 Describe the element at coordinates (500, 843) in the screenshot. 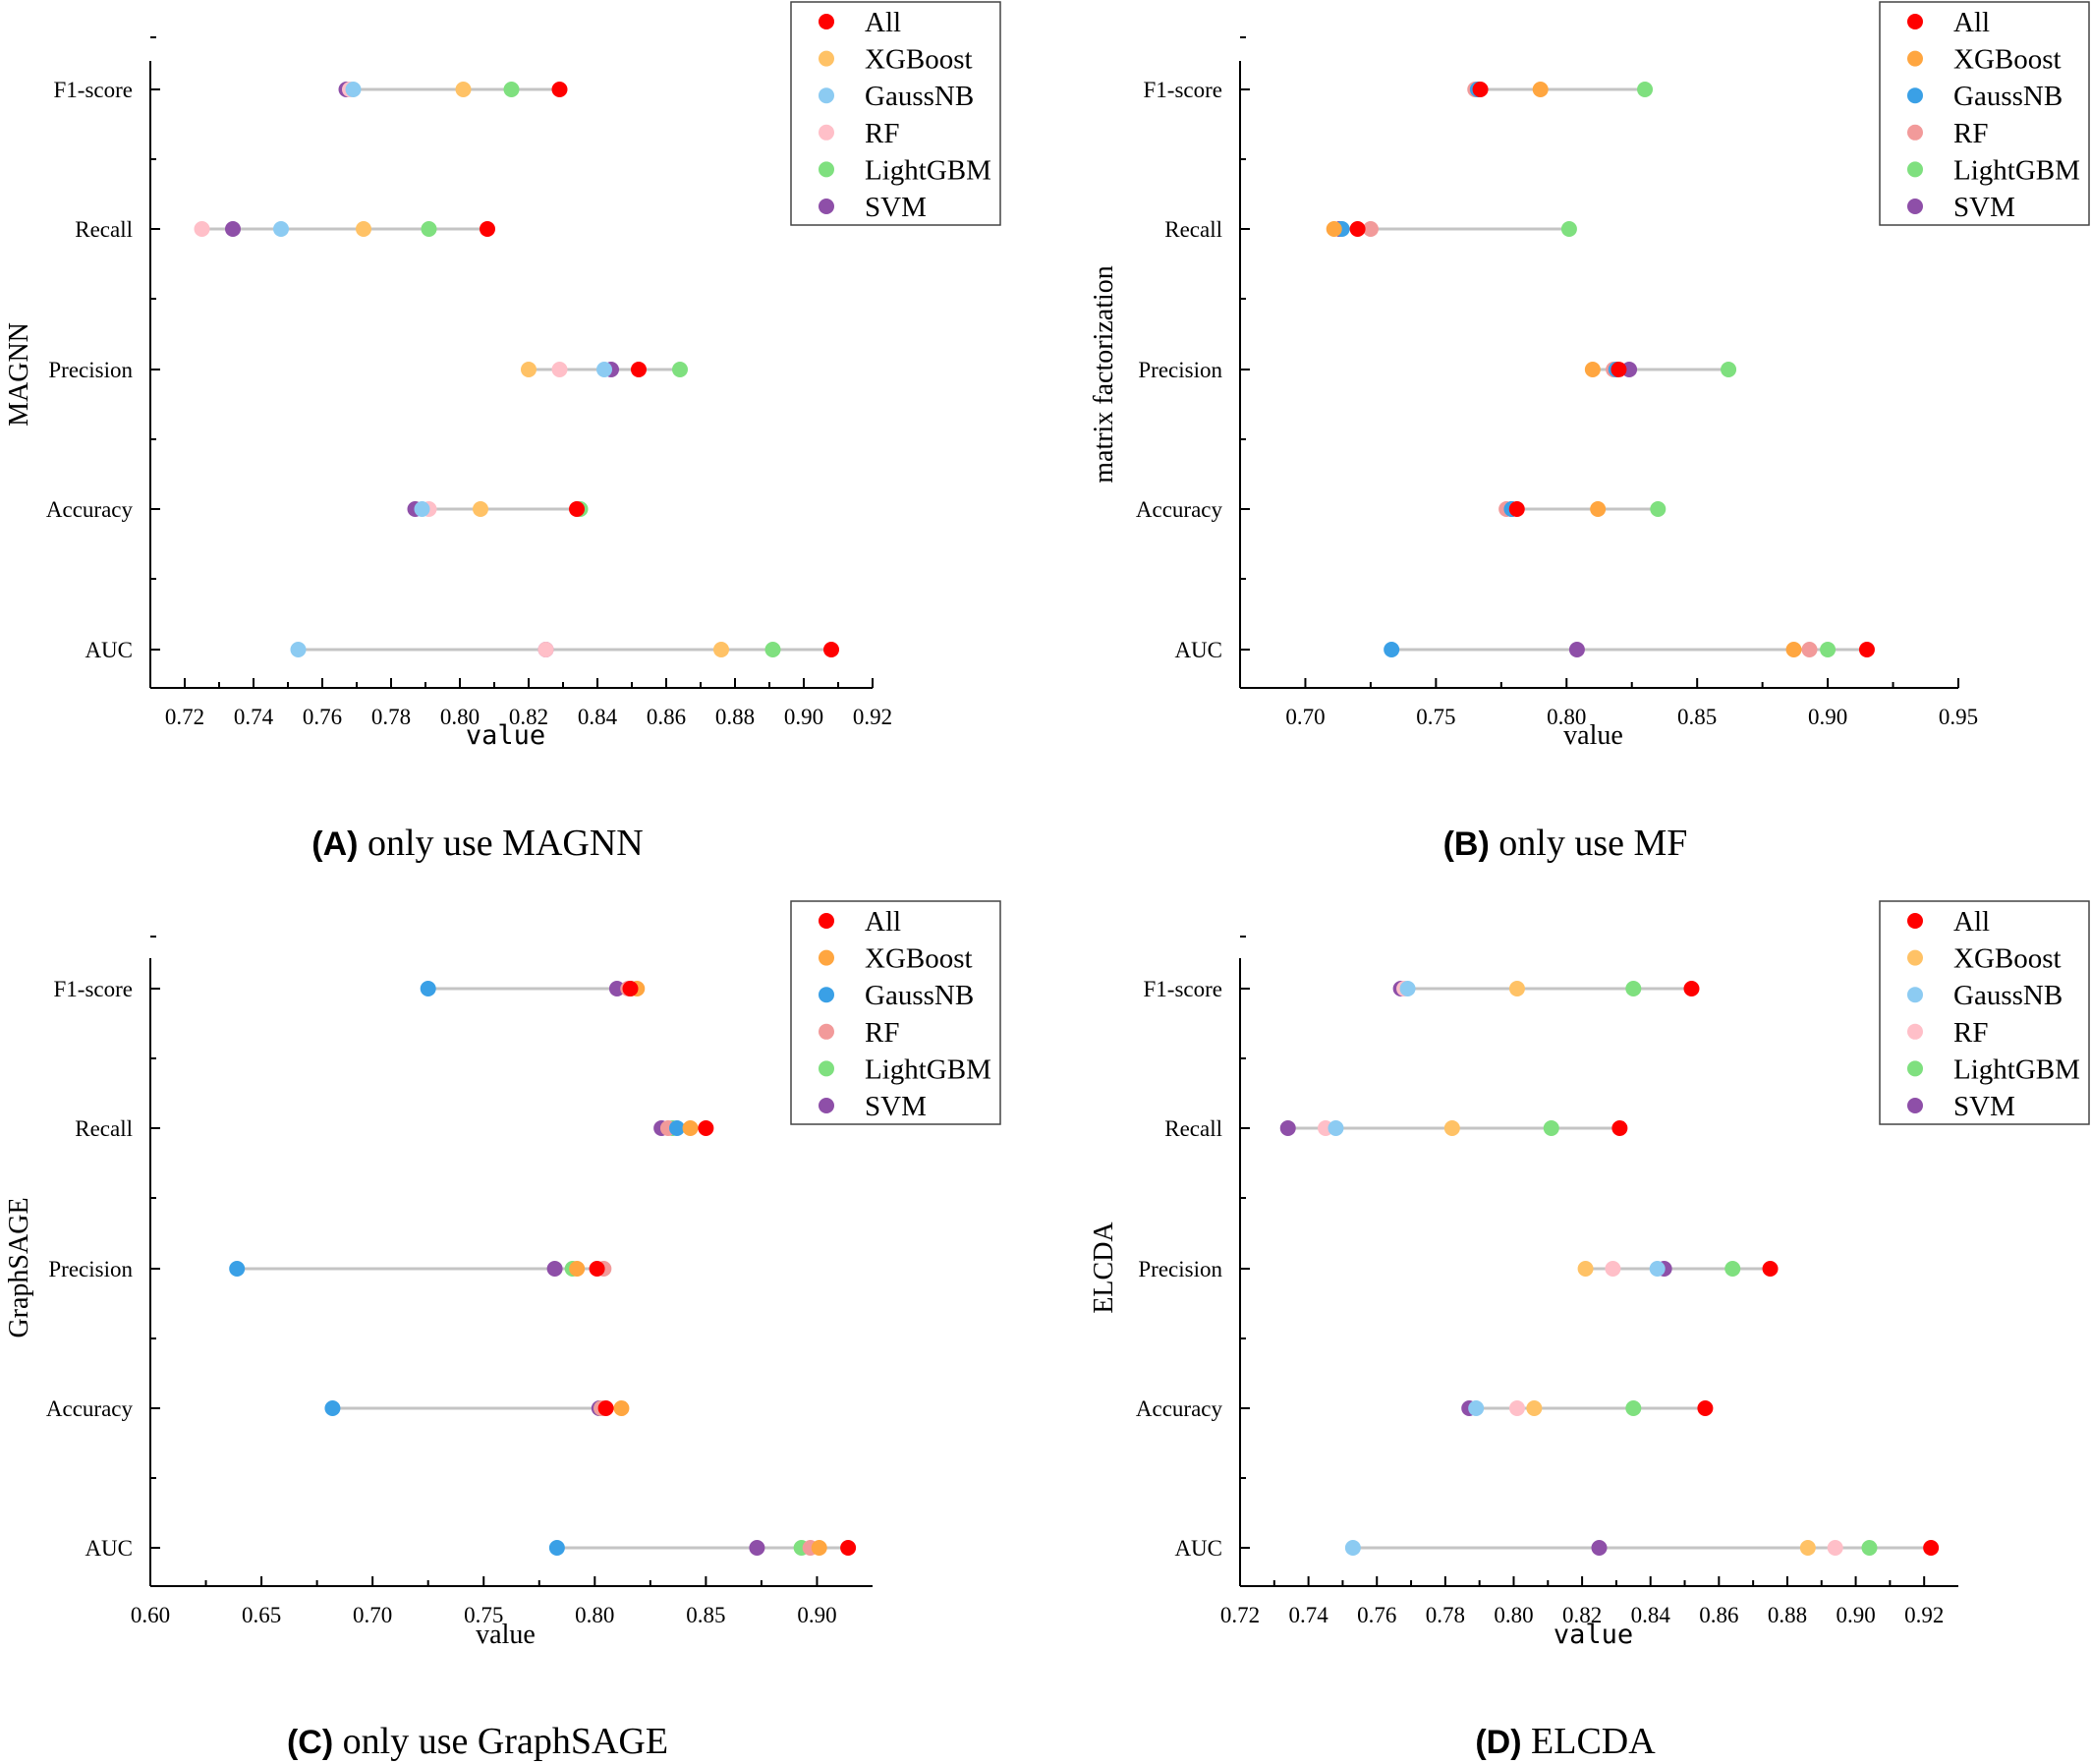

I see `caption-text: only use MAGNN` at that location.